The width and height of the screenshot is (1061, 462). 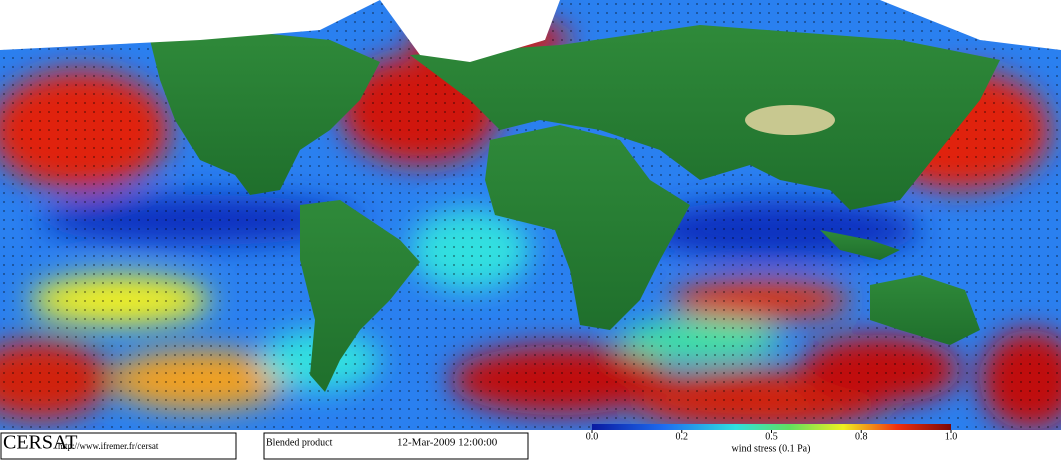 I want to click on logo-url: http://www.ifremer.fr/cersat, so click(x=108, y=446).